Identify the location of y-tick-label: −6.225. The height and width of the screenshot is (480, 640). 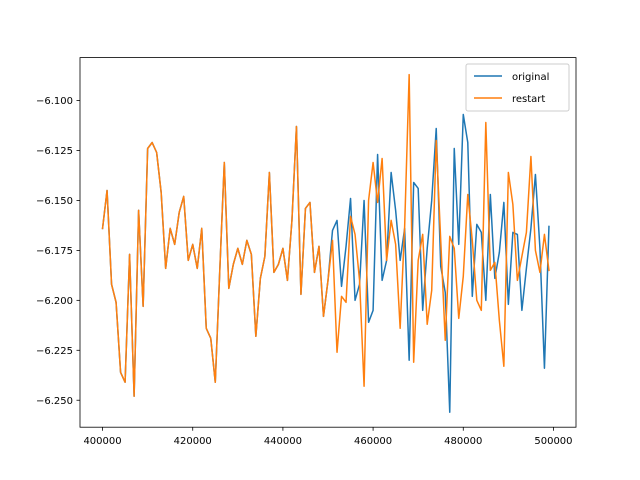
(54, 351).